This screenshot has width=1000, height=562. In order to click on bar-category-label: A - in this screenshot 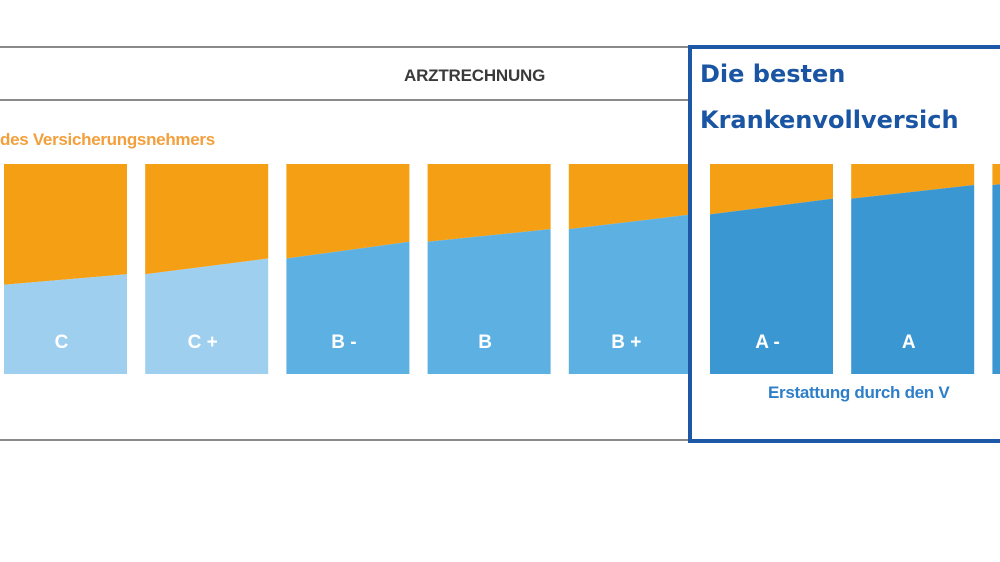, I will do `click(767, 342)`.